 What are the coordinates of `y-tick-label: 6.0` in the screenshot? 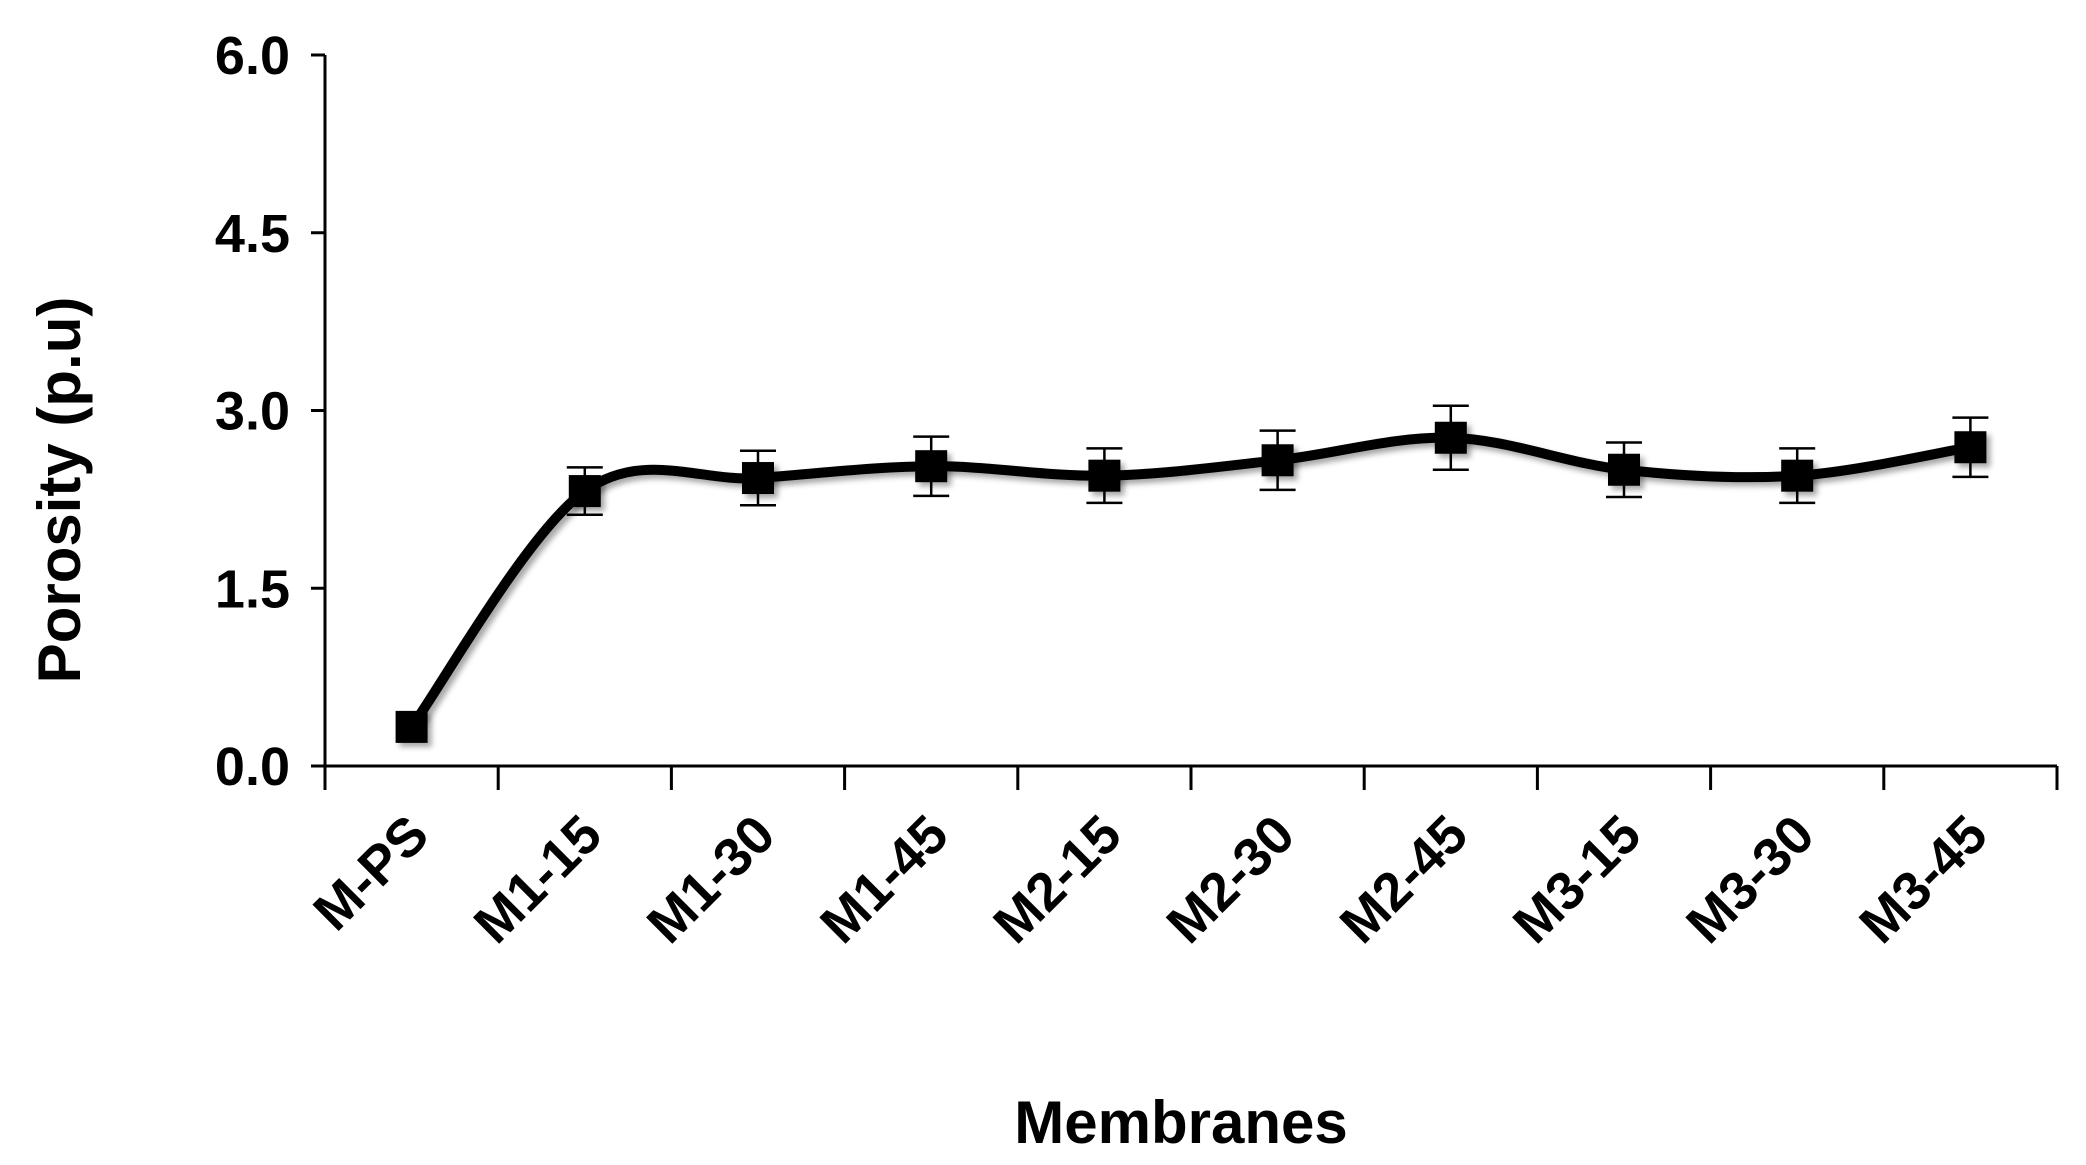 It's located at (252, 56).